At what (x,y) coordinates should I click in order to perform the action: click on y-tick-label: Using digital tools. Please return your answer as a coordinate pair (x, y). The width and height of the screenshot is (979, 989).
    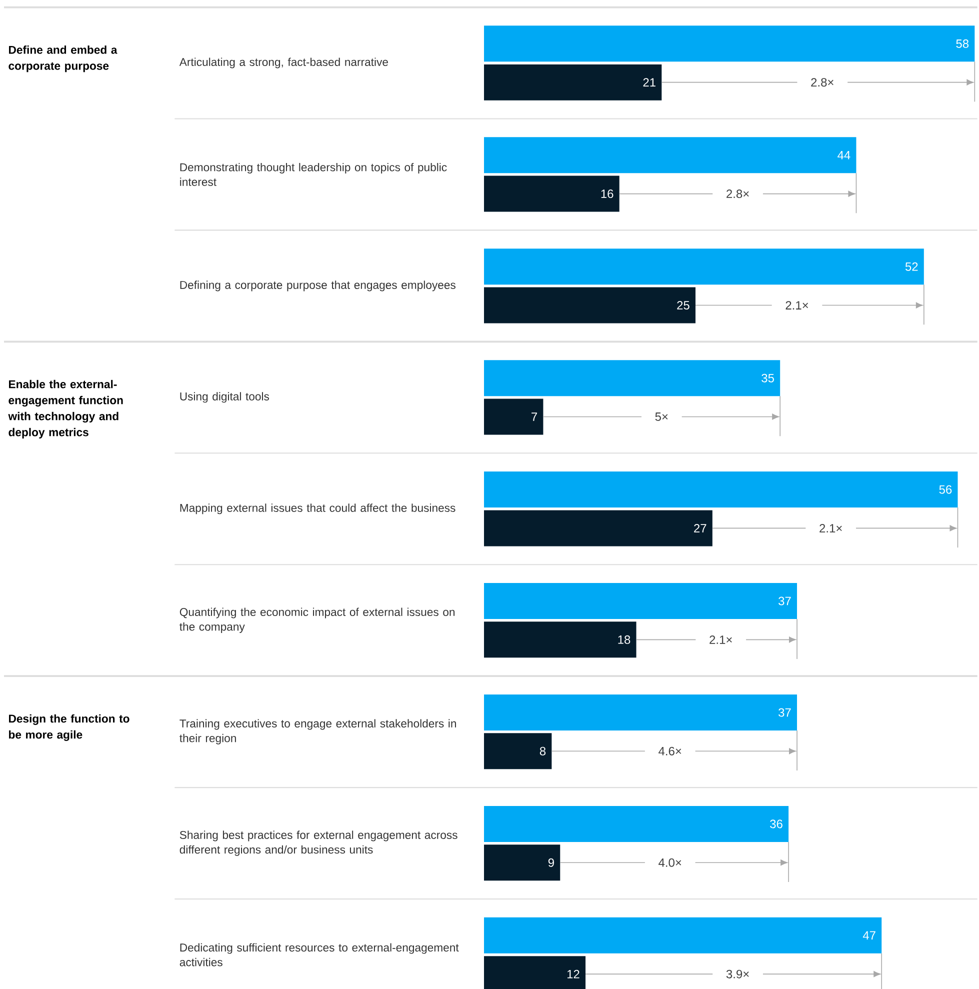
    Looking at the image, I should click on (225, 397).